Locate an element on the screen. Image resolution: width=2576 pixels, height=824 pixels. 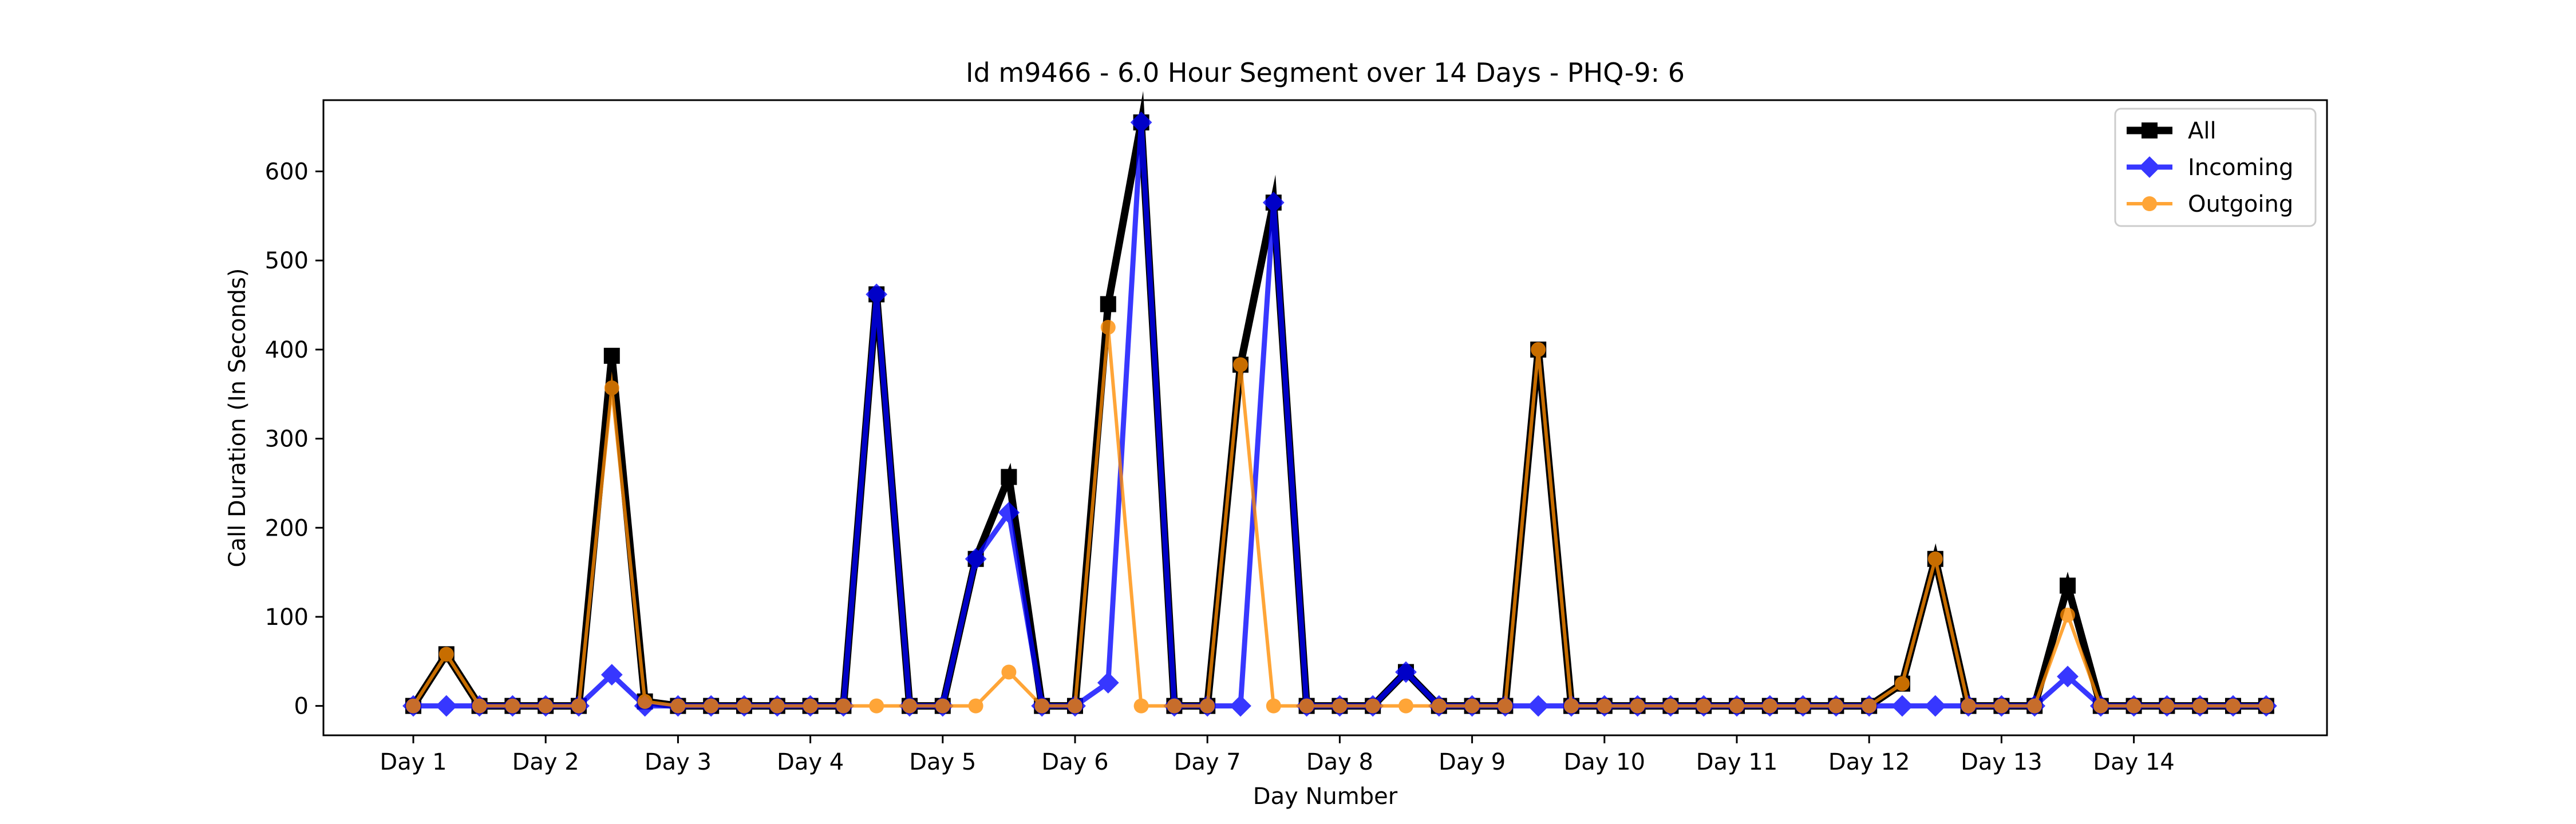
legend-label: Incoming is located at coordinates (2240, 167).